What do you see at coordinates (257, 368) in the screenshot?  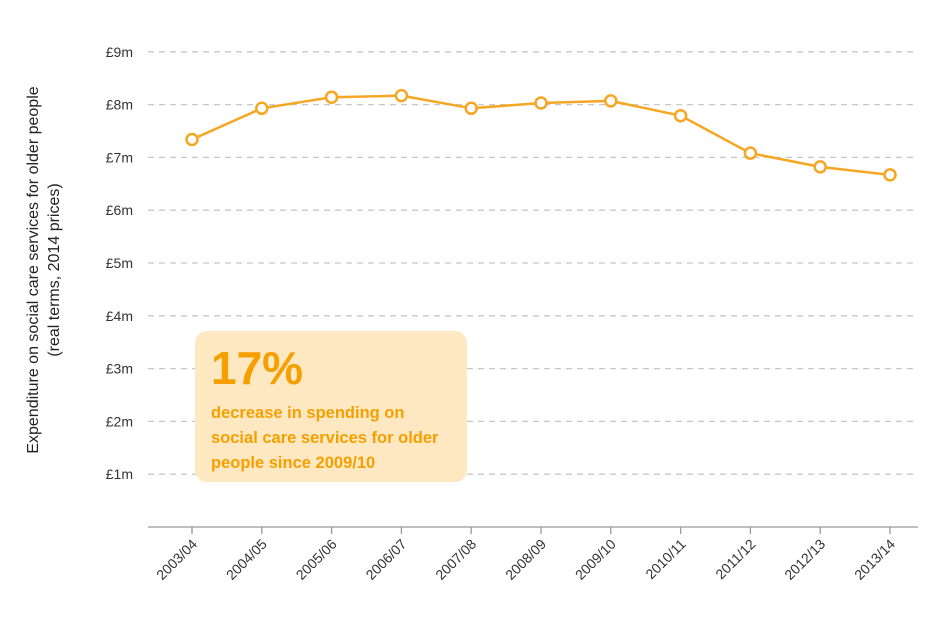 I see `callout-percent: 17%` at bounding box center [257, 368].